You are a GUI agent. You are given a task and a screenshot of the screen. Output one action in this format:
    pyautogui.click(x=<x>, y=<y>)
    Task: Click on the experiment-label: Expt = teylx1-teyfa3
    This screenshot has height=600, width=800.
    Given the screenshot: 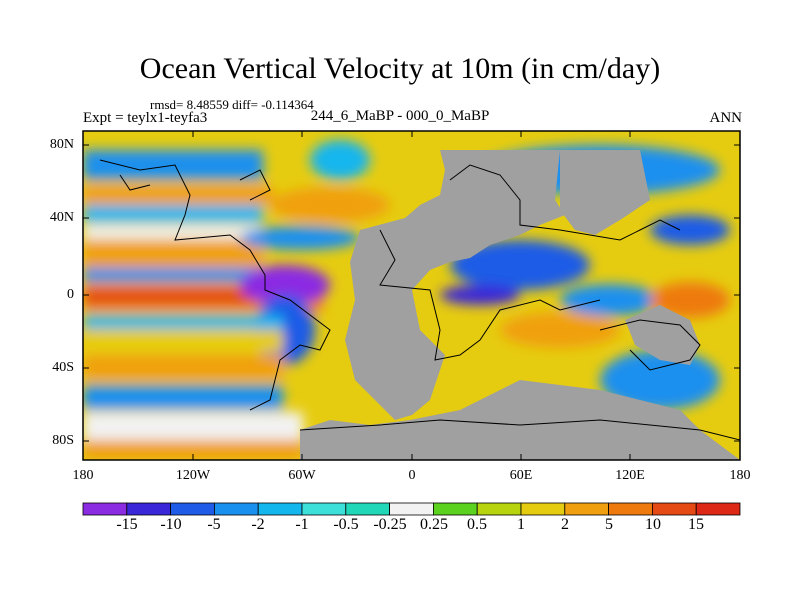 What is the action you would take?
    pyautogui.click(x=145, y=118)
    